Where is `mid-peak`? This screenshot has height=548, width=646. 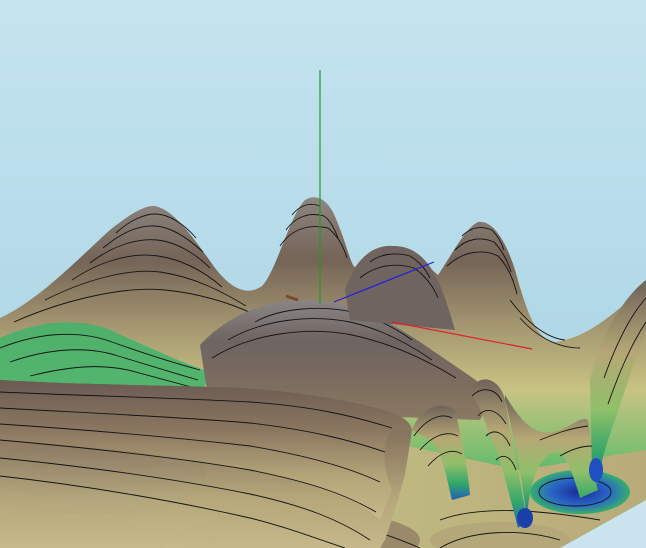
mid-peak is located at coordinates (400, 288).